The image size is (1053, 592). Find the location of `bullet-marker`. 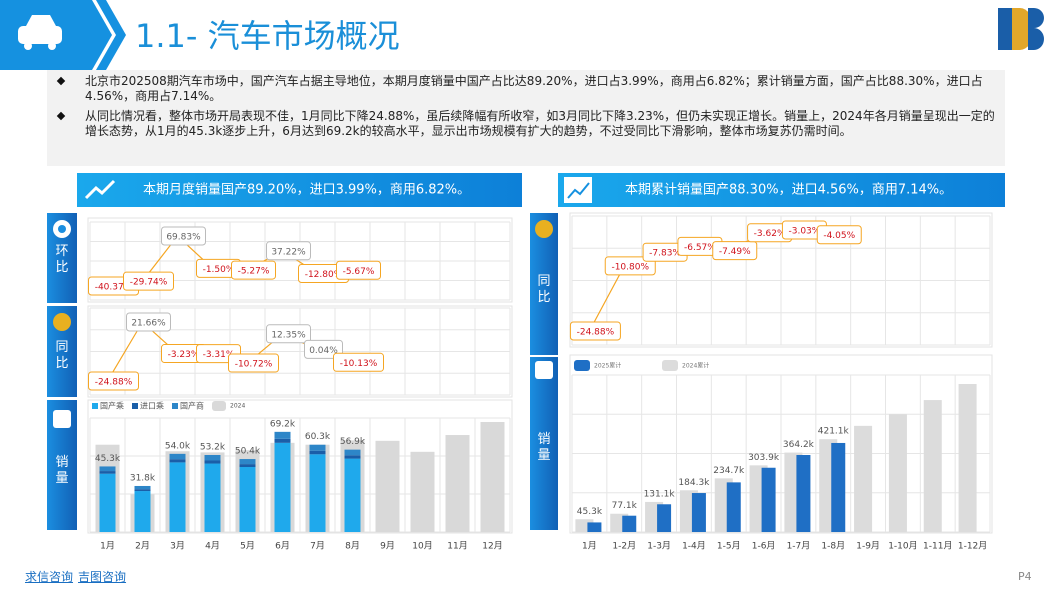

bullet-marker is located at coordinates (61, 116).